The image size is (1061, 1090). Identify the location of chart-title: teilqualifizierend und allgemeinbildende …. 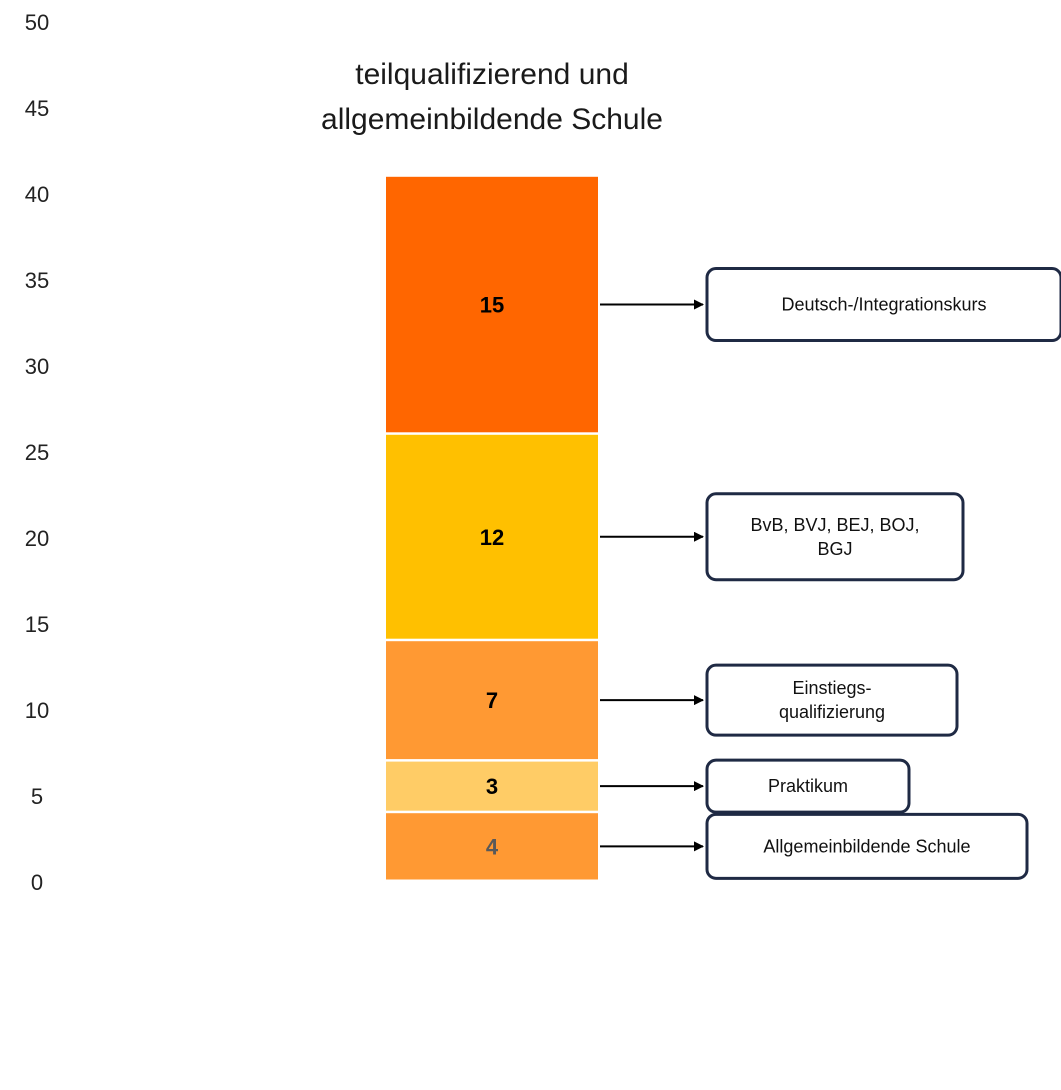
(492, 97).